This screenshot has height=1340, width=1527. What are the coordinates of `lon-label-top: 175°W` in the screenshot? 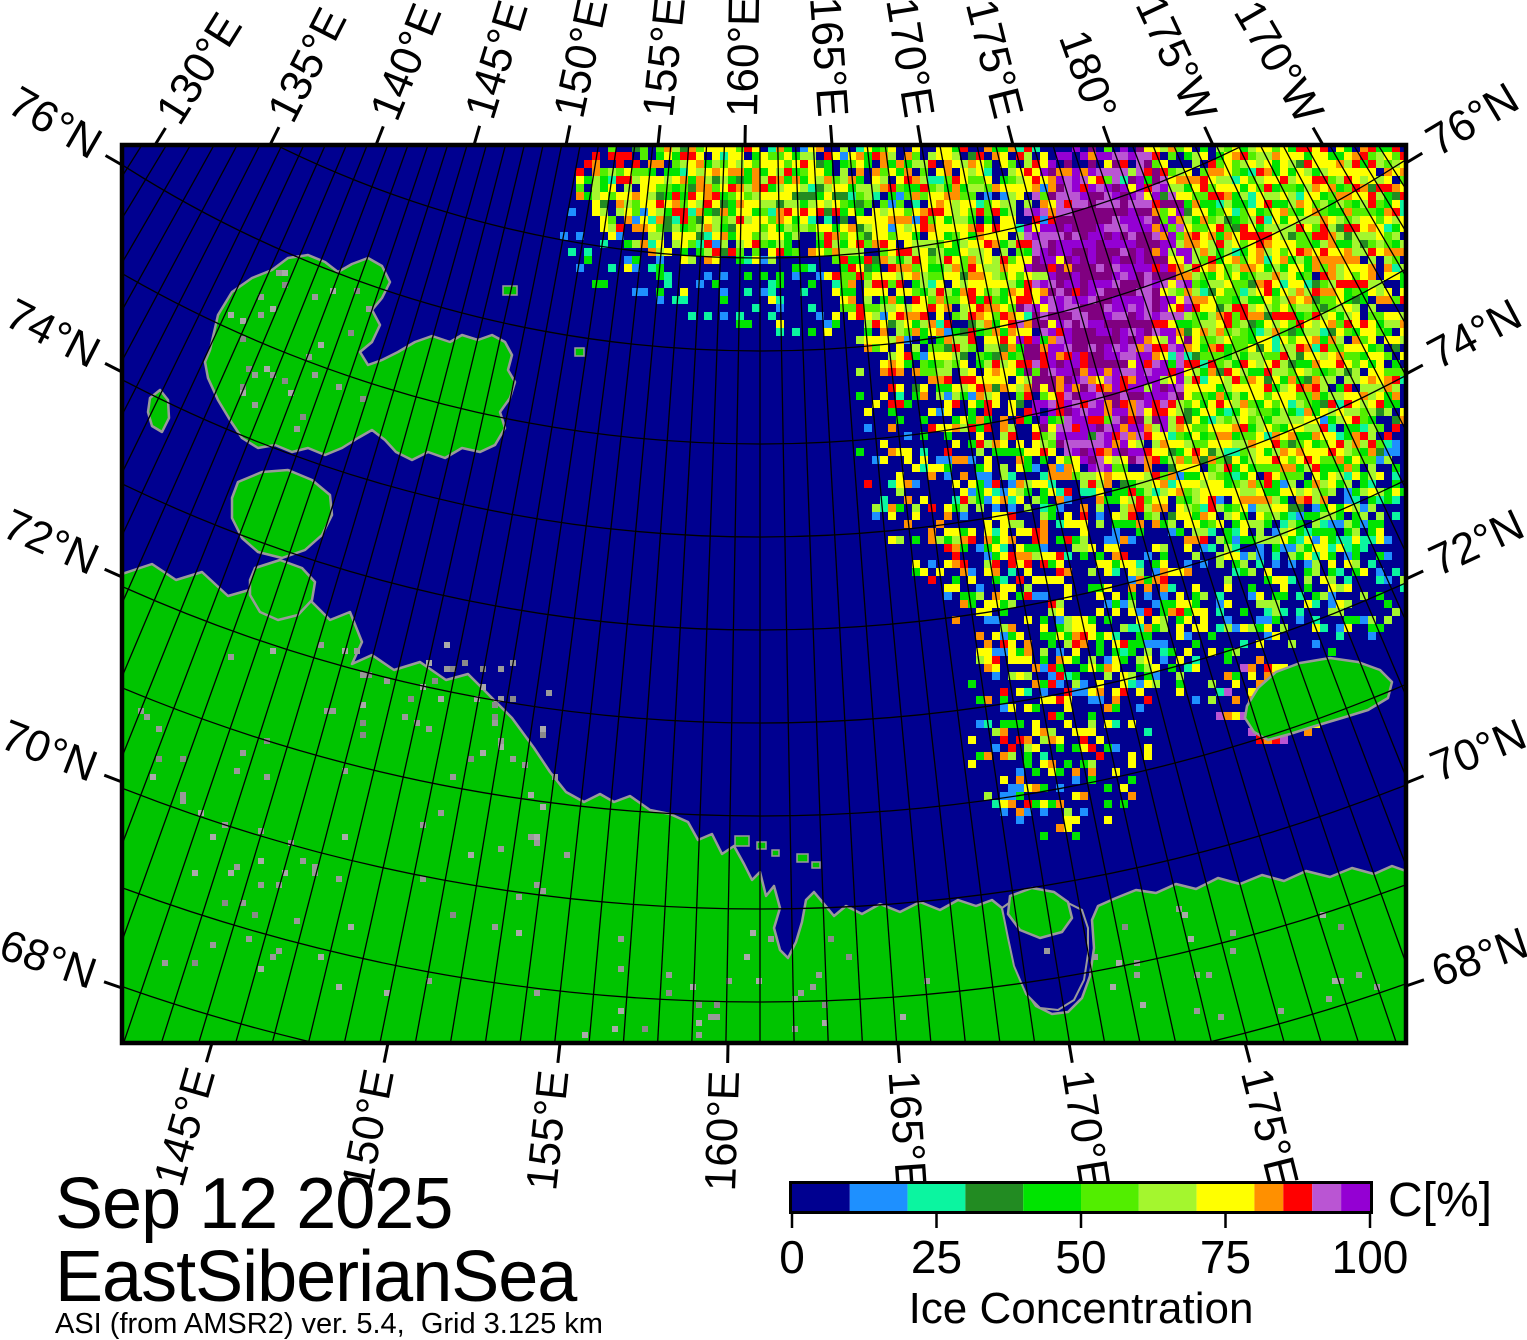 It's located at (1176, 64).